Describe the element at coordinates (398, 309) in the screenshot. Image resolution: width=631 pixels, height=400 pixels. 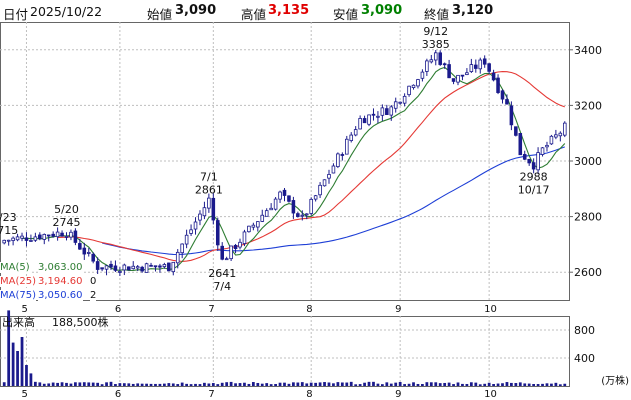
I see `month-tick-label: 9` at that location.